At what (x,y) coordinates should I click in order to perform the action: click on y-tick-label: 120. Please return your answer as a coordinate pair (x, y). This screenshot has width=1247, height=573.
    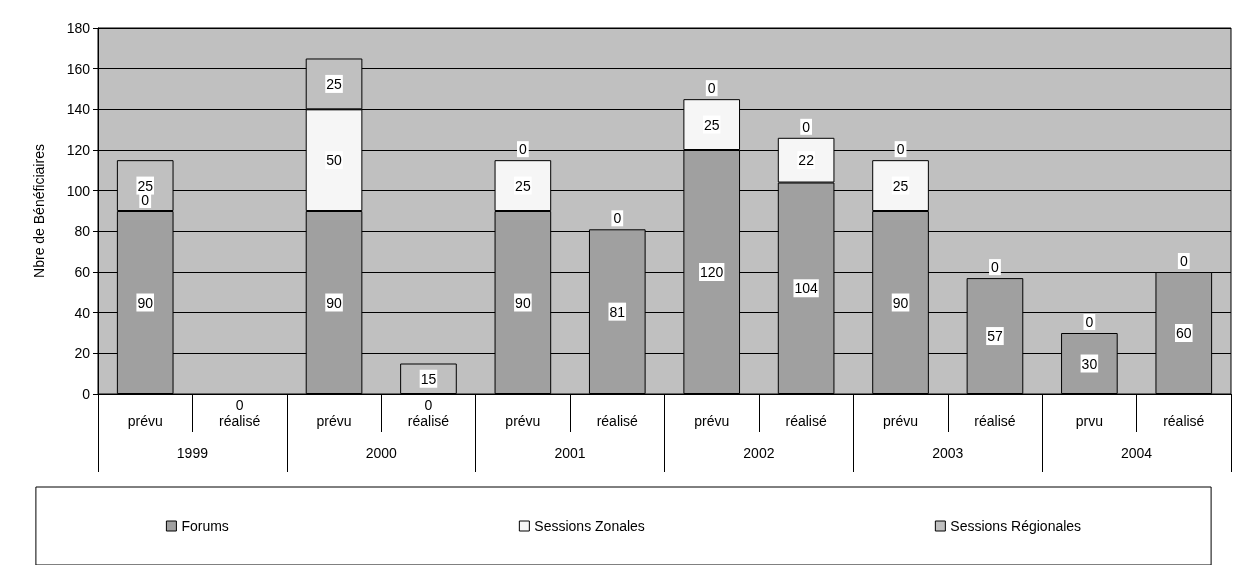
    Looking at the image, I should click on (78, 150).